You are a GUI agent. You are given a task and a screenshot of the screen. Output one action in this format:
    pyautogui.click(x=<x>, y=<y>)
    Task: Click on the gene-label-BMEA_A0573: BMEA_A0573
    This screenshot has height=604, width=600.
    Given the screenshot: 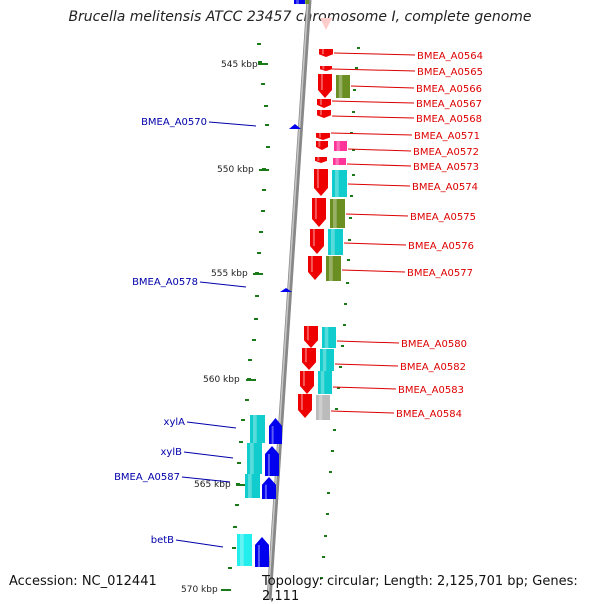 What is the action you would take?
    pyautogui.click(x=446, y=167)
    